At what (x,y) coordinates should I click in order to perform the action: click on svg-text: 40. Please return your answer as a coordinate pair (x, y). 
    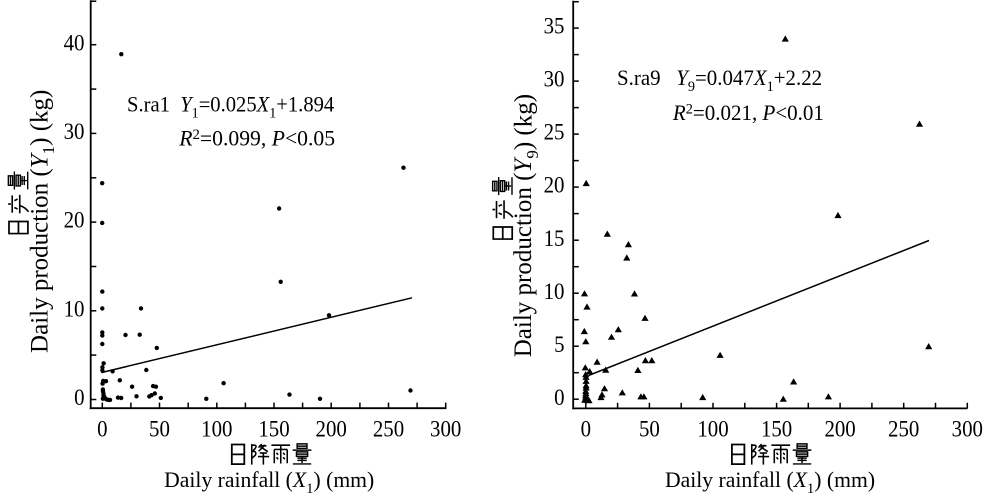
    Looking at the image, I should click on (74, 42).